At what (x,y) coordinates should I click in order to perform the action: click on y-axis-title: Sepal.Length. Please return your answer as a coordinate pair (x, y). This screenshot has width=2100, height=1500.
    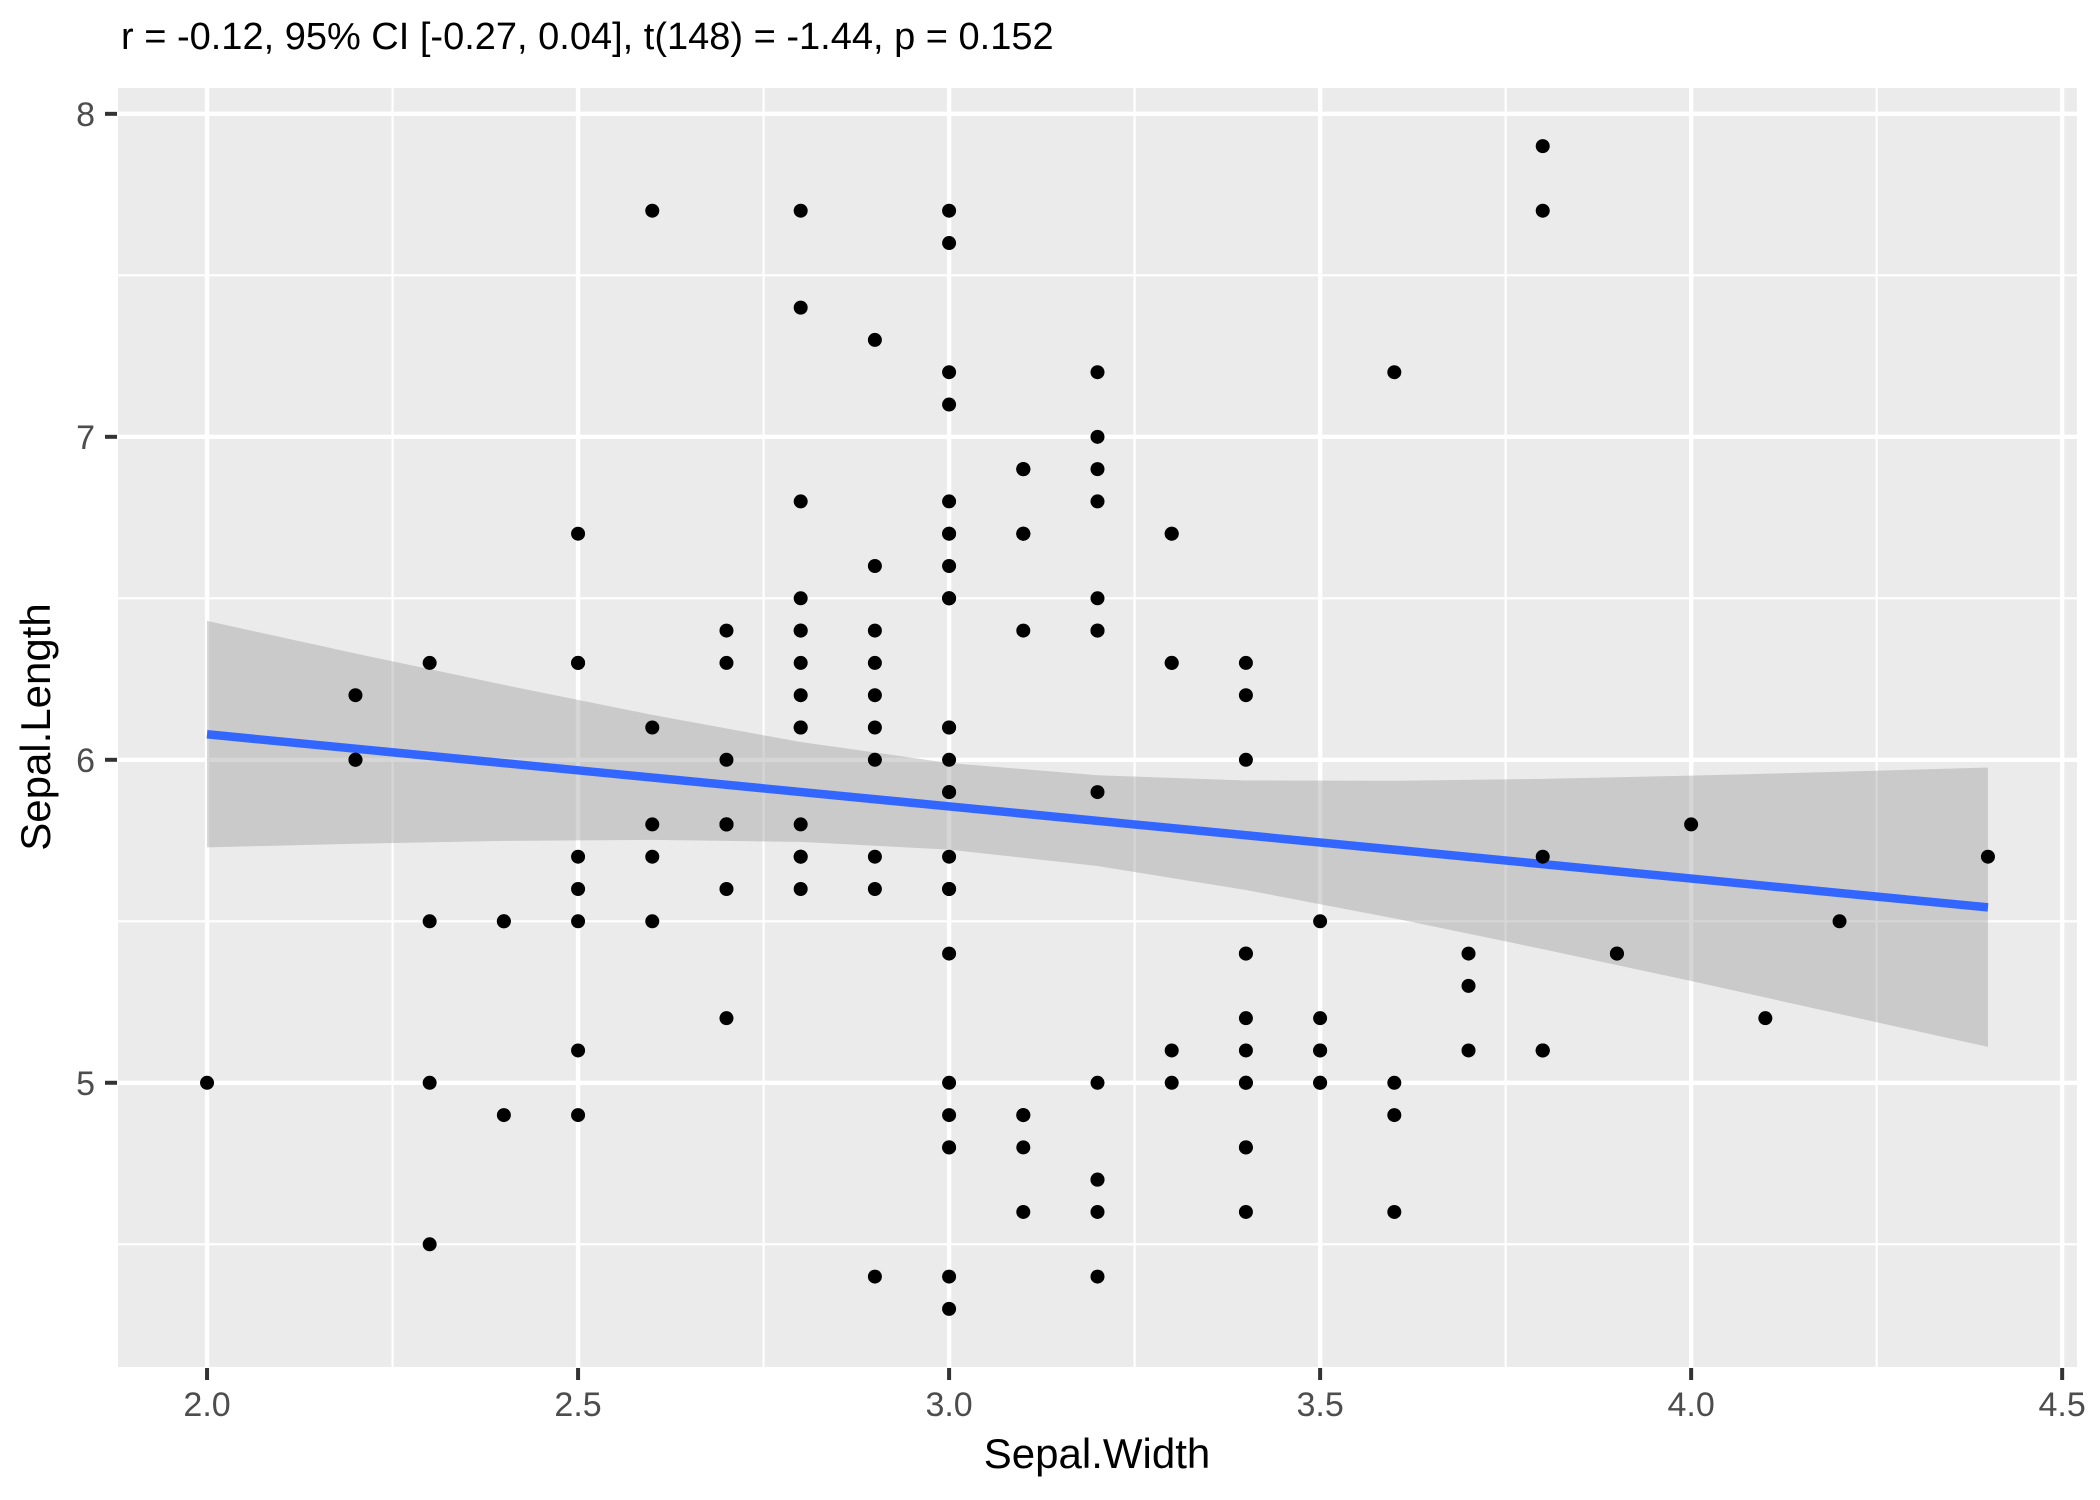
    Looking at the image, I should click on (35, 727).